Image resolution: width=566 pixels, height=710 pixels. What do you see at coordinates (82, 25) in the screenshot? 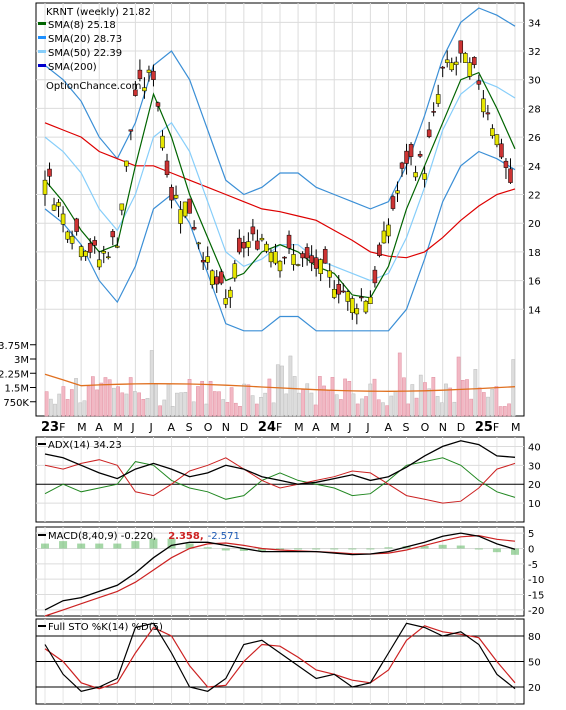
I see `legend-sma8: SMA(8) 25.18` at bounding box center [82, 25].